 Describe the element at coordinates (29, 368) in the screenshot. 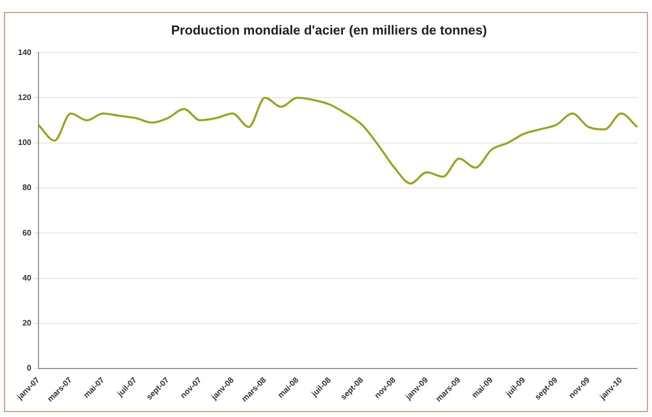

I see `y-tick-label: 0` at that location.